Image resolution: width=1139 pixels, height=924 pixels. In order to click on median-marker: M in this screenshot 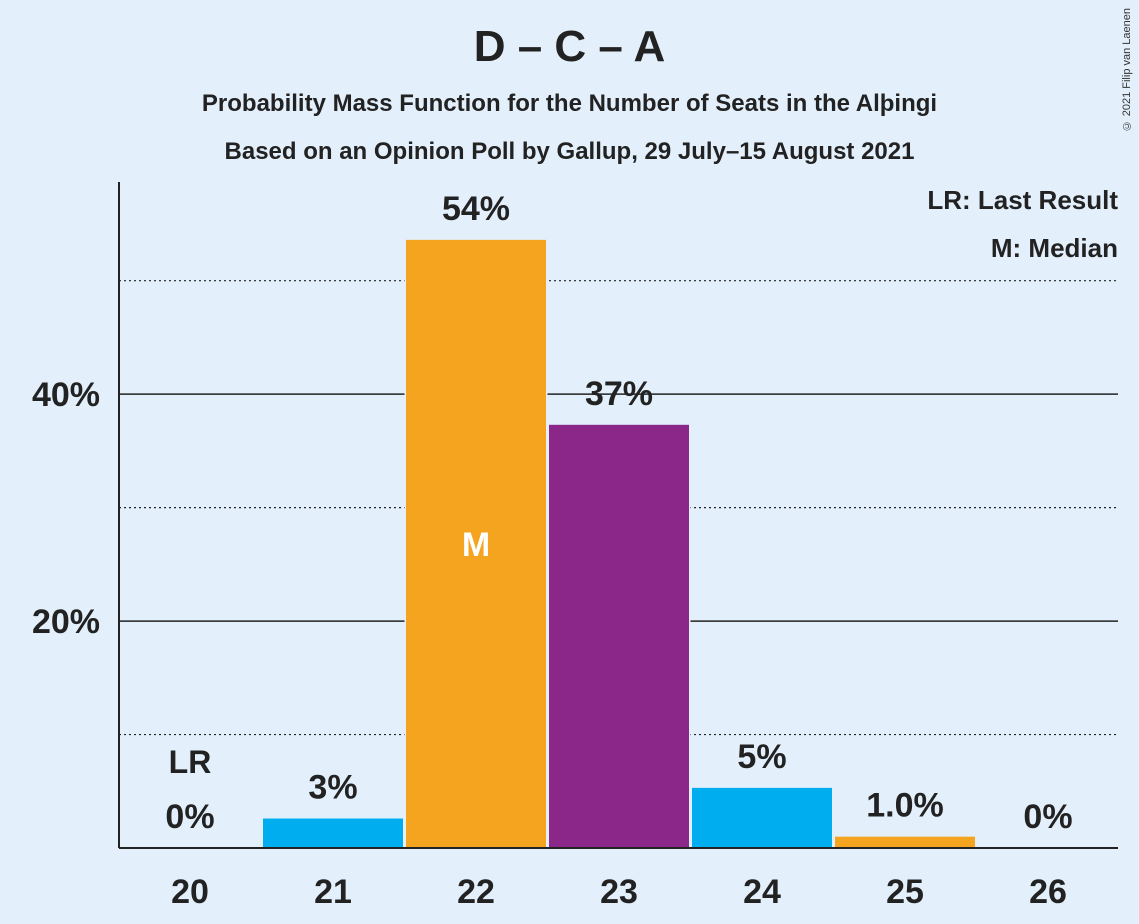, I will do `click(476, 545)`.